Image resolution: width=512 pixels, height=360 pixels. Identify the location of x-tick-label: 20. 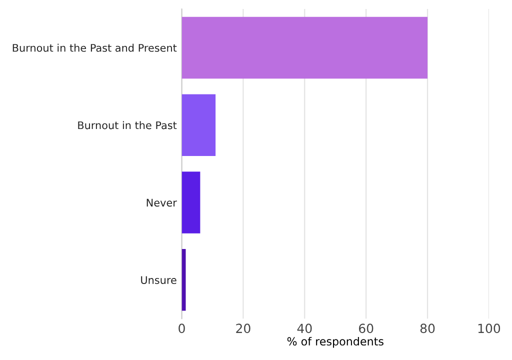
(243, 329).